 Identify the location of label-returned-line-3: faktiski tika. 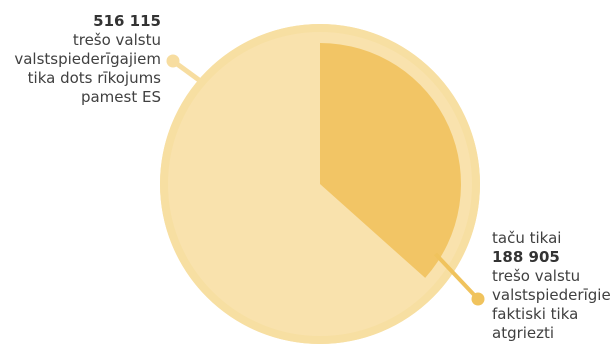
(554, 314).